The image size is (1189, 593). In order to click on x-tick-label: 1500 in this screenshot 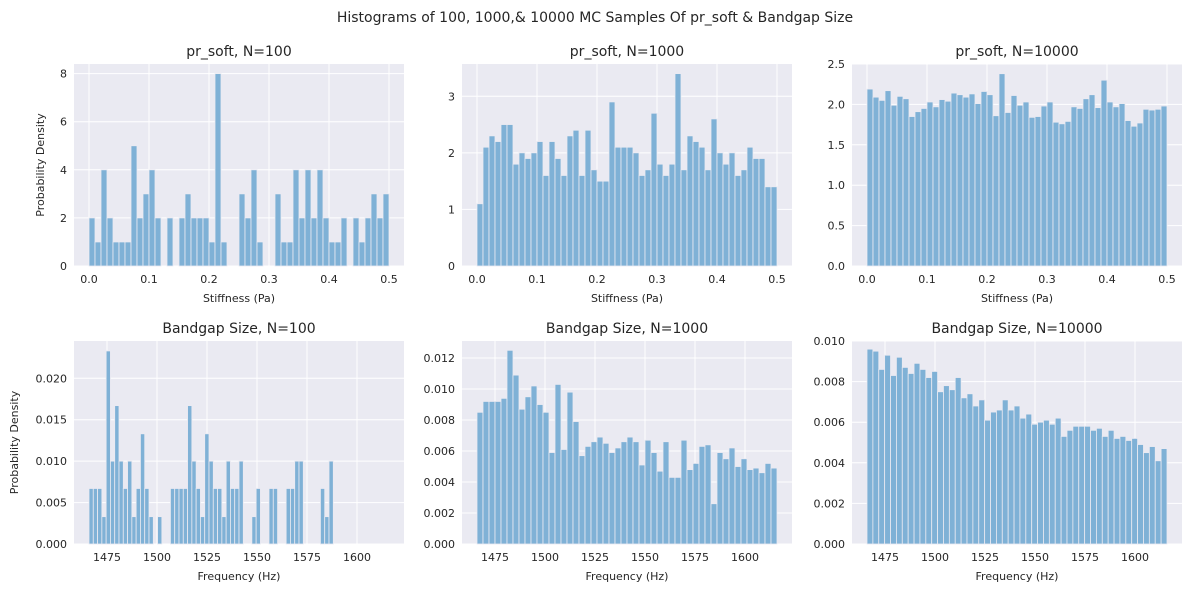, I will do `click(157, 557)`.